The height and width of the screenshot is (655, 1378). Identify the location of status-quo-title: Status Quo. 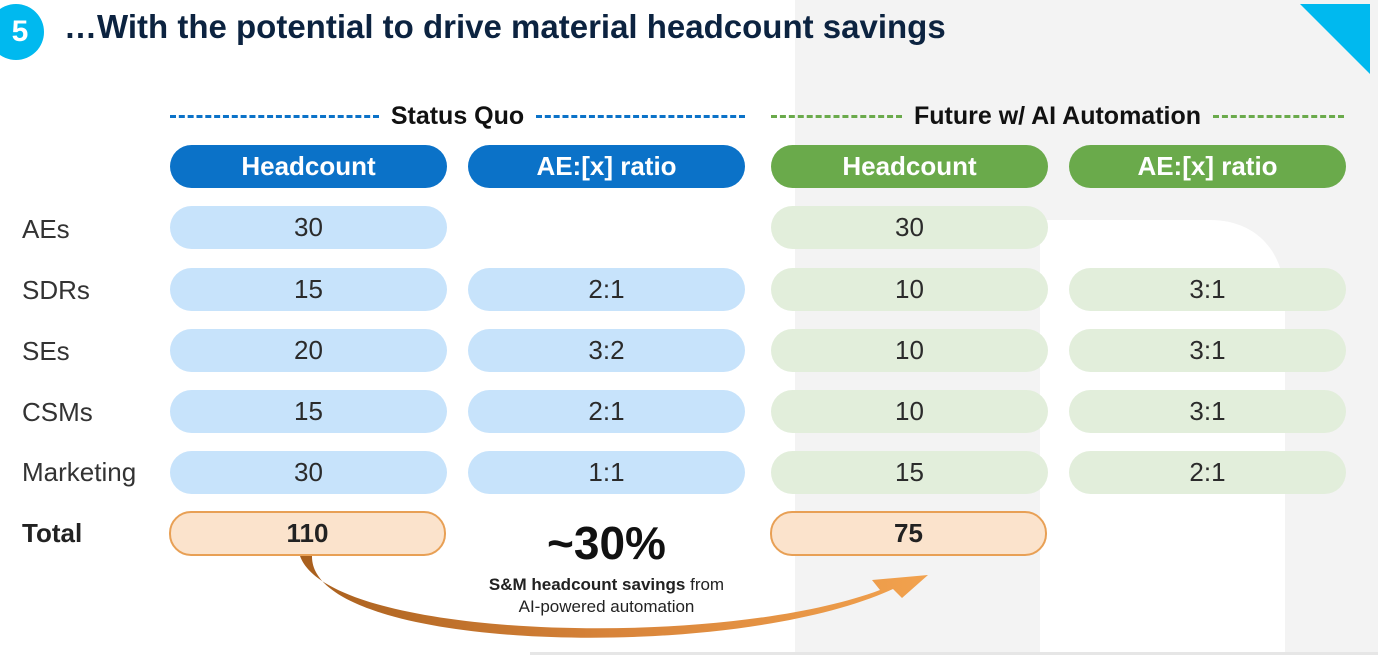
(457, 115).